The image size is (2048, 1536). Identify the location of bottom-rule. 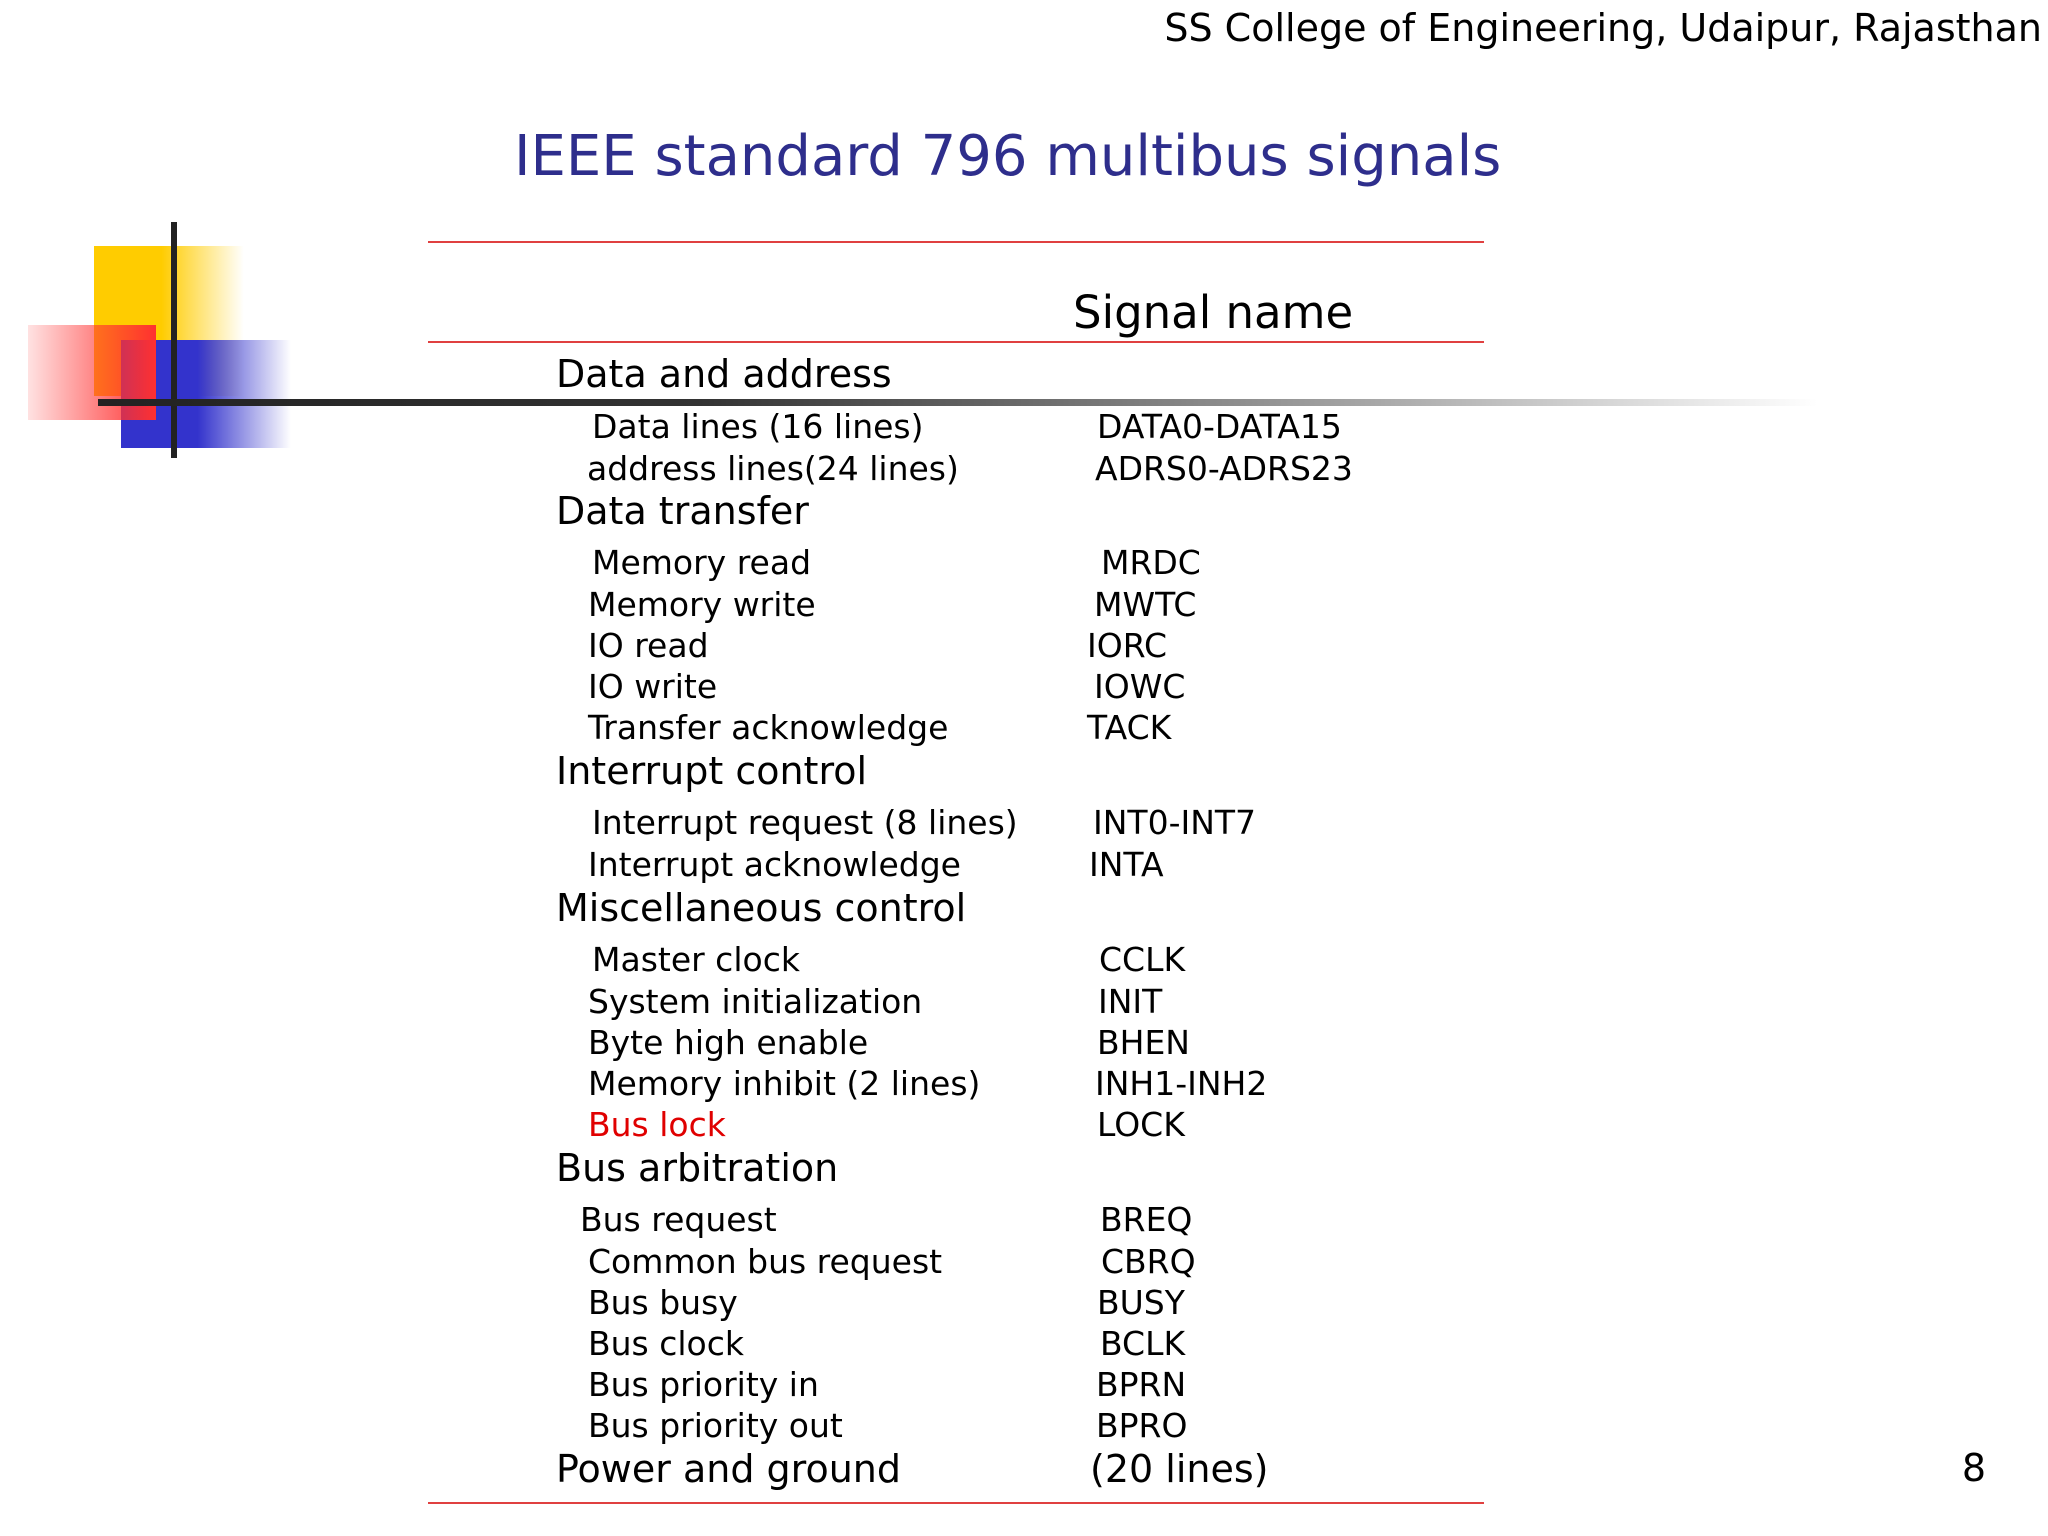
(956, 1503).